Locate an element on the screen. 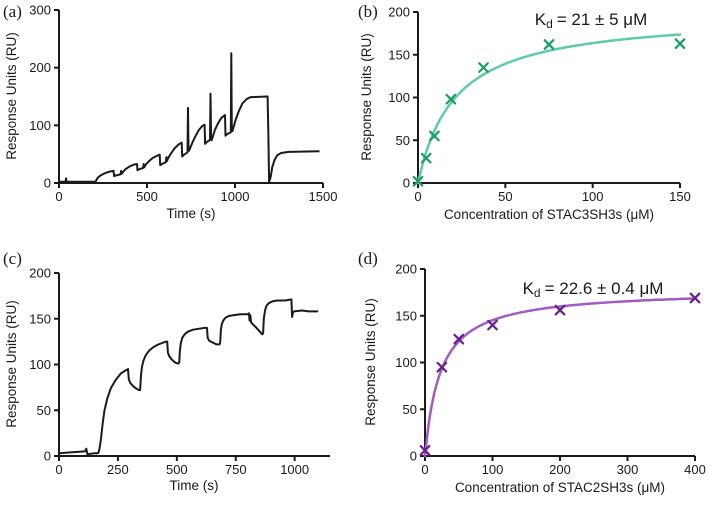 This screenshot has width=709, height=506. panel-b-kd-annotation: Kd = 21 ± 5 μM is located at coordinates (591, 20).